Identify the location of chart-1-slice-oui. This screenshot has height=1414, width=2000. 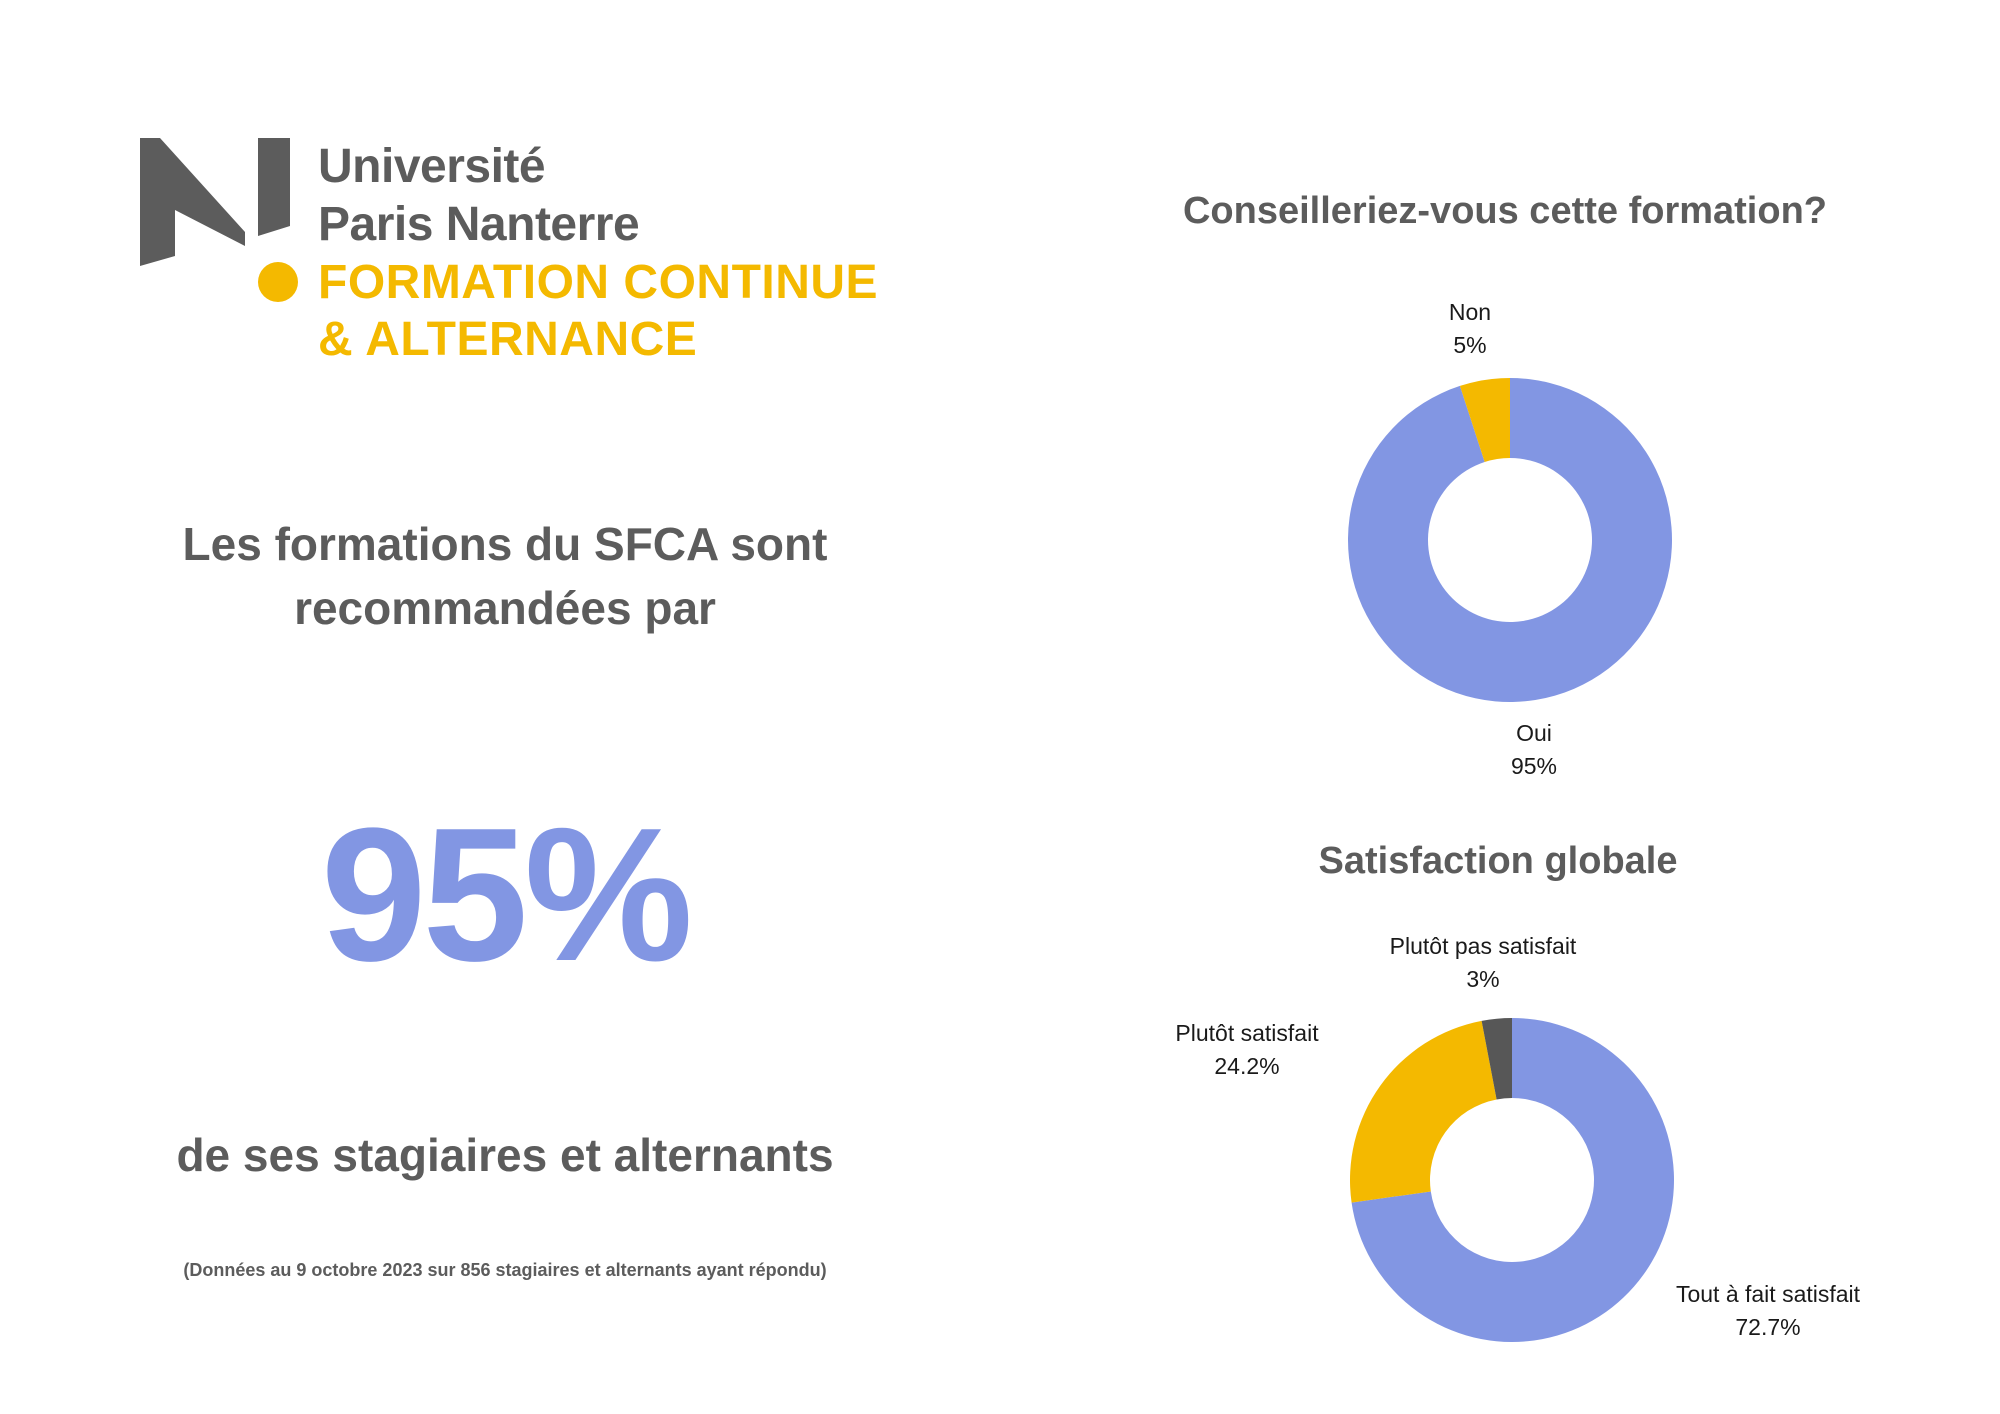
(1510, 540).